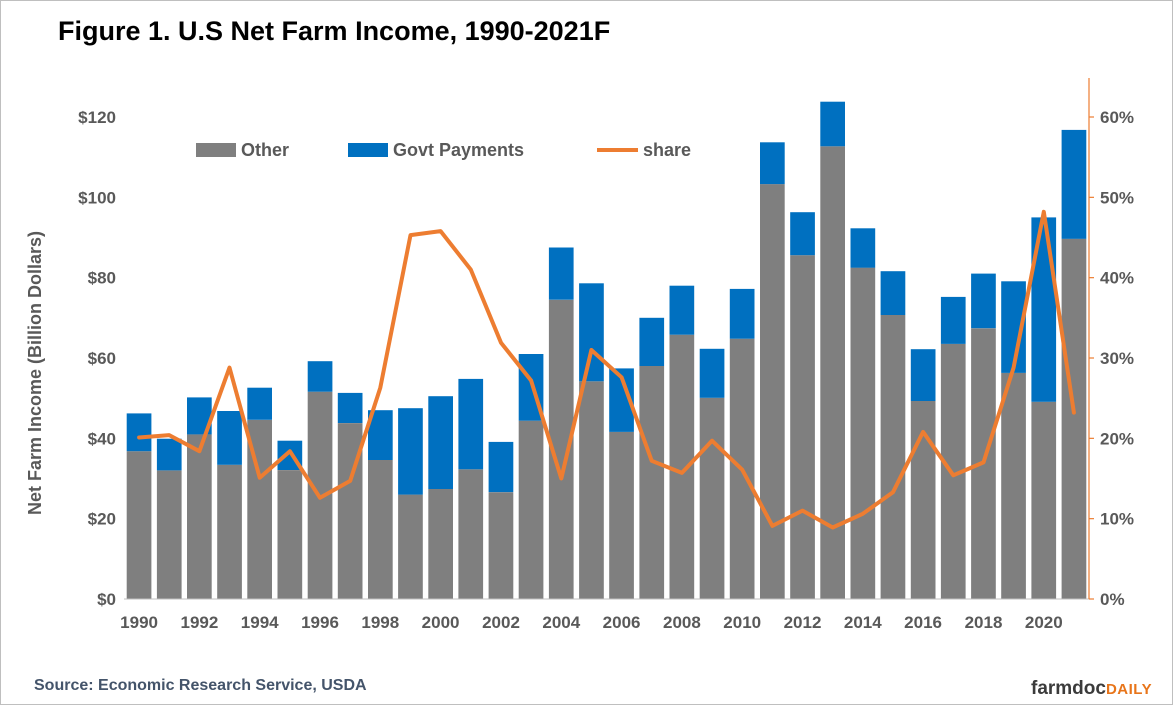 This screenshot has width=1173, height=705. What do you see at coordinates (410, 546) in the screenshot?
I see `bar-other-1999` at bounding box center [410, 546].